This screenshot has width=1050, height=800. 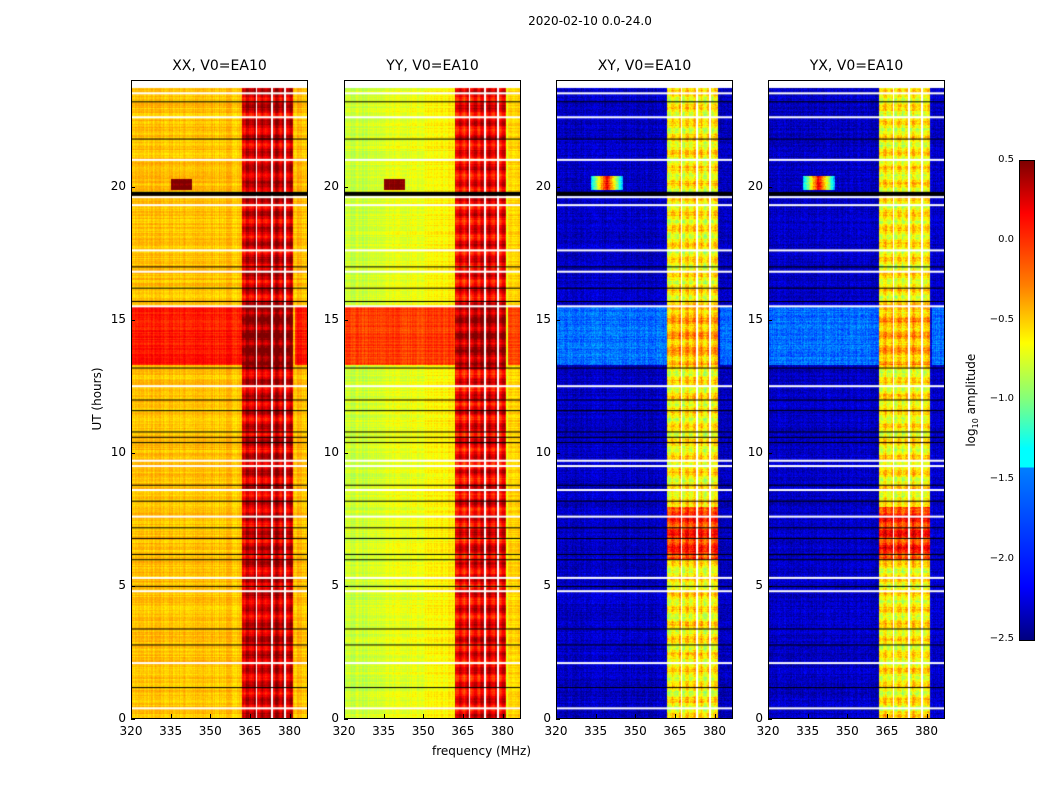 What do you see at coordinates (432, 66) in the screenshot?
I see `panel-title: YY, V0=EA10` at bounding box center [432, 66].